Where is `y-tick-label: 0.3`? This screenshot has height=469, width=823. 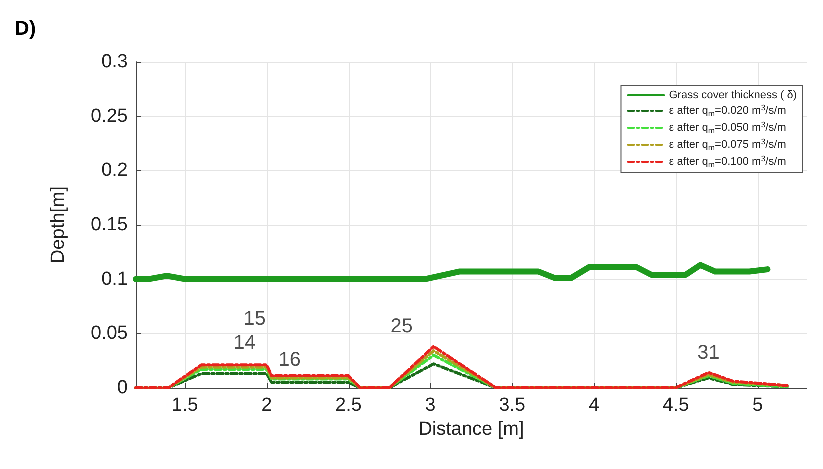 y-tick-label: 0.3 is located at coordinates (115, 62).